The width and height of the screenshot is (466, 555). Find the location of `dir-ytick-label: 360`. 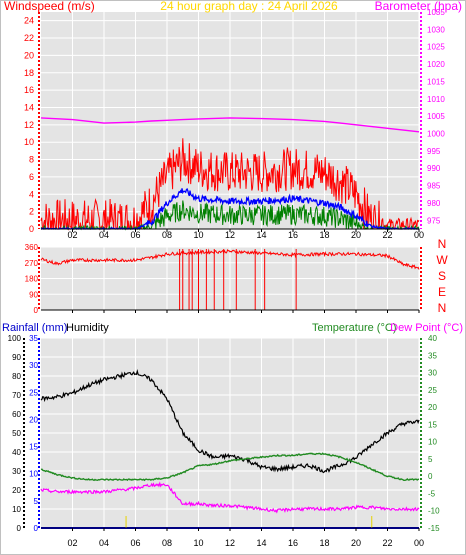

dir-ytick-label: 360 is located at coordinates (32, 247).